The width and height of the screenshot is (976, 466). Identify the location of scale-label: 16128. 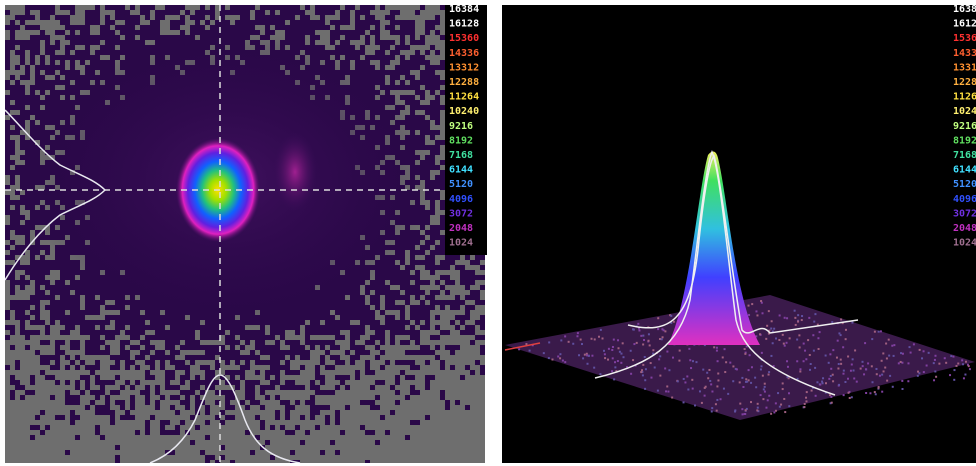
(464, 24).